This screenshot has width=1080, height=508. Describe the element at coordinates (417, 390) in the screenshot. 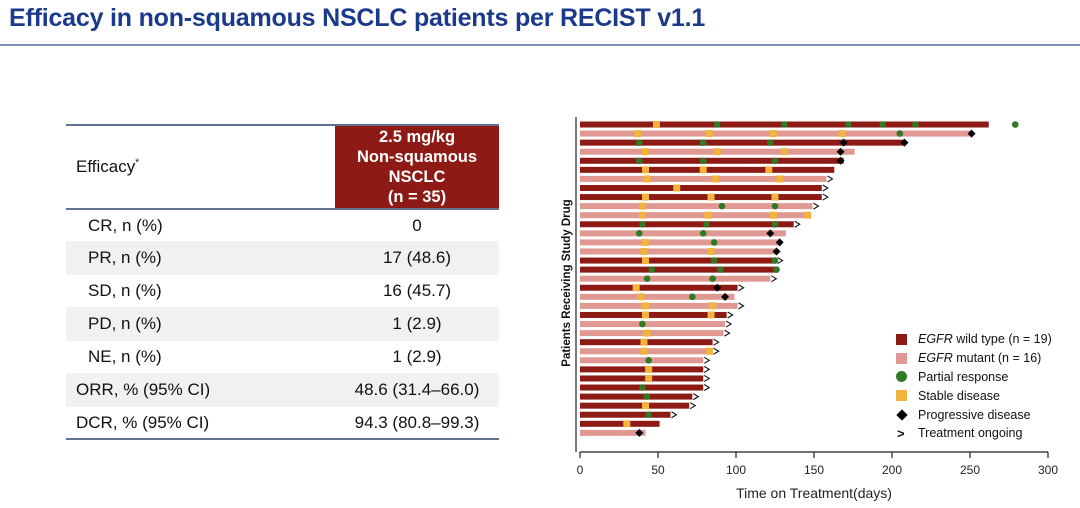

I see `row-value: 48.6 (31.4–66.0)` at that location.